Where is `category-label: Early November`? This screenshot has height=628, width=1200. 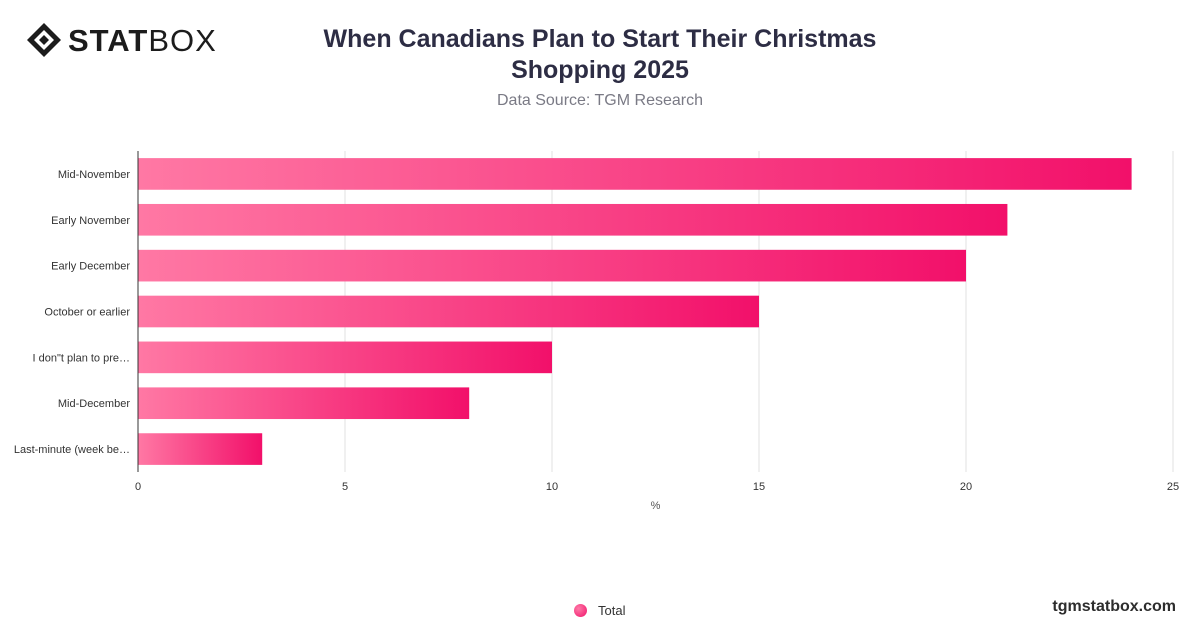 category-label: Early November is located at coordinates (90, 221).